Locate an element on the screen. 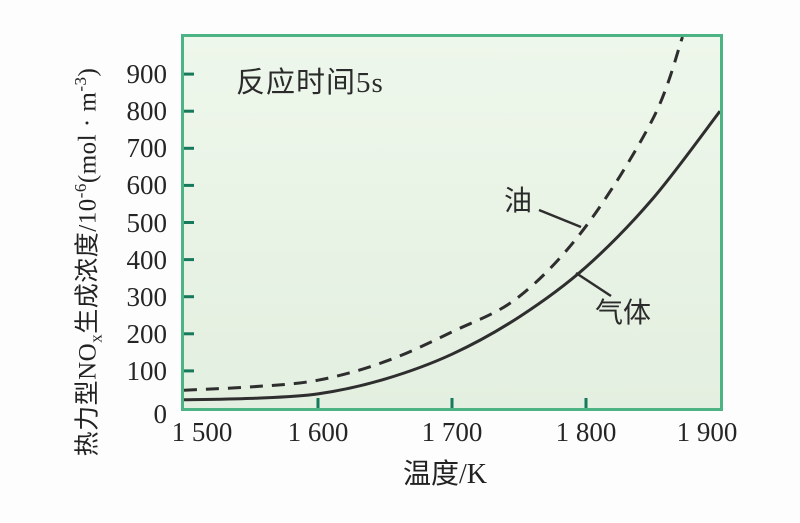 The height and width of the screenshot is (523, 800). y-tick-label-900: 900 is located at coordinates (147, 74).